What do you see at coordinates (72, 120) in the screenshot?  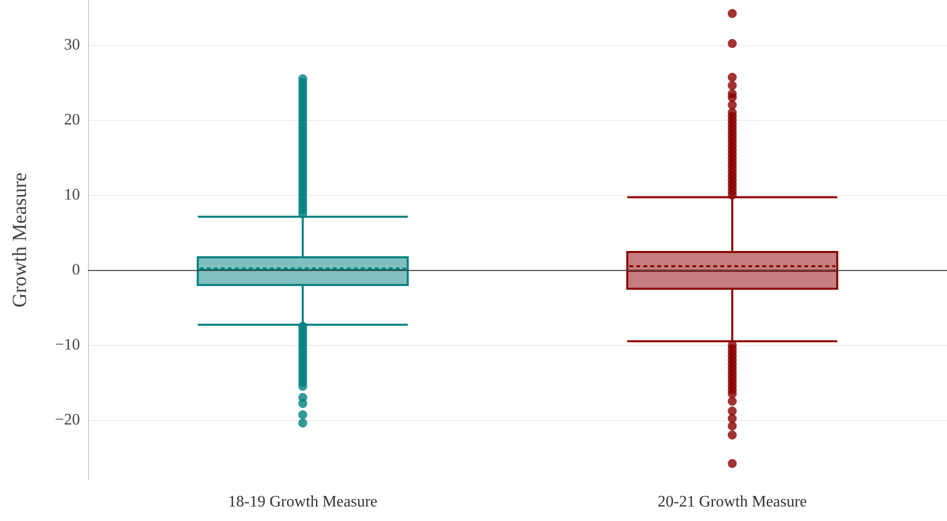 I see `y-tick-label: 20` at bounding box center [72, 120].